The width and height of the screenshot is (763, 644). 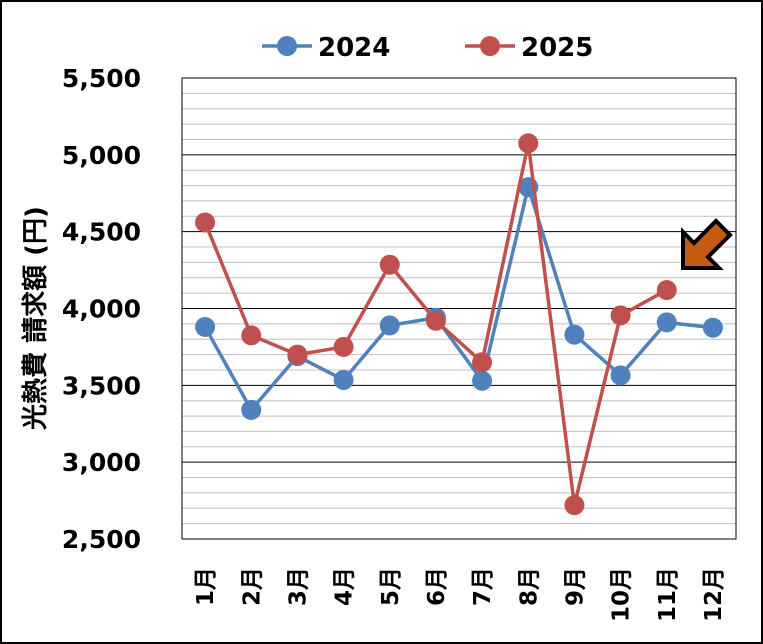 I want to click on legend: 2024 2025, so click(x=427, y=48).